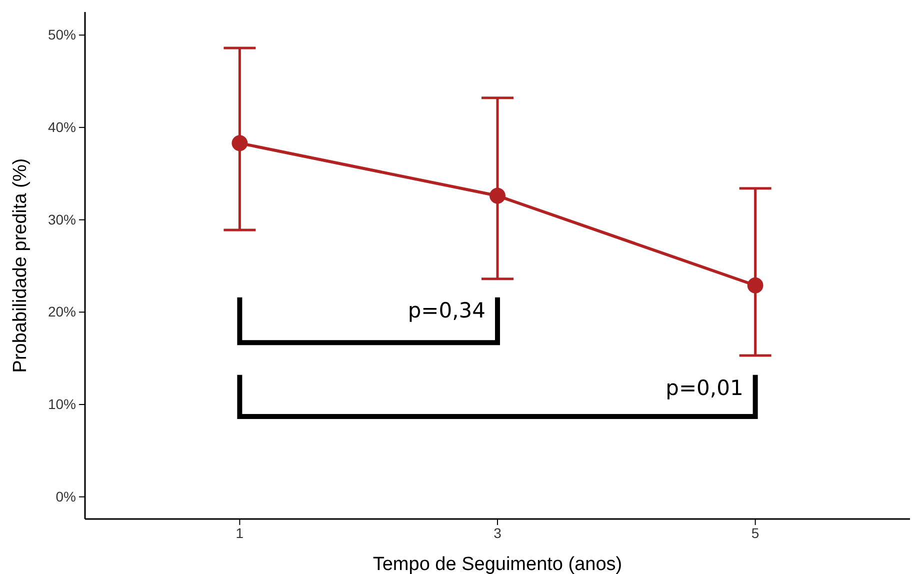 The image size is (912, 574). Describe the element at coordinates (62, 34) in the screenshot. I see `y-tick-label: 50%` at that location.